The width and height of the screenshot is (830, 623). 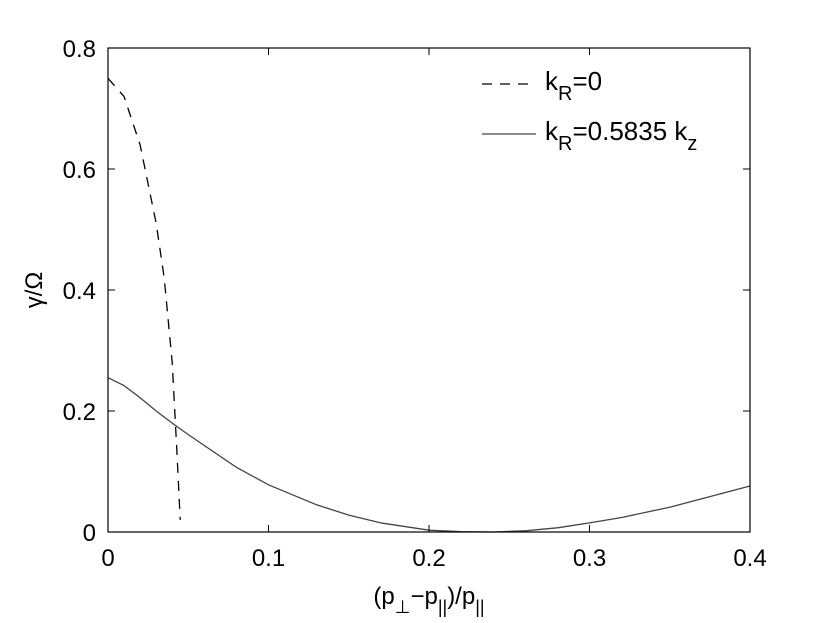 I want to click on x-axis-label: (p⊥−p||)/p||, so click(x=428, y=600).